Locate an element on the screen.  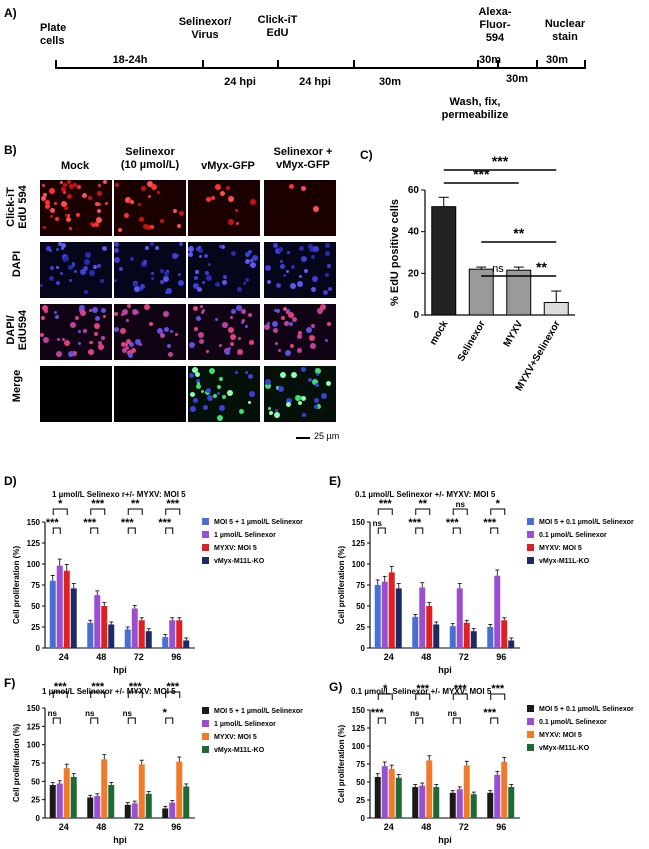
micrograph-r2-c1 is located at coordinates (150, 332).